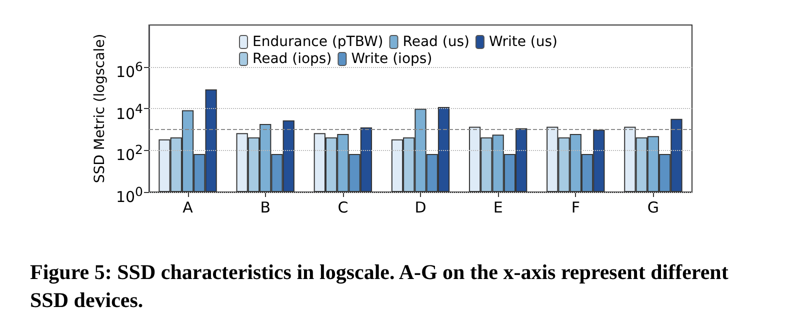  I want to click on legend-label: Write (us), so click(523, 42).